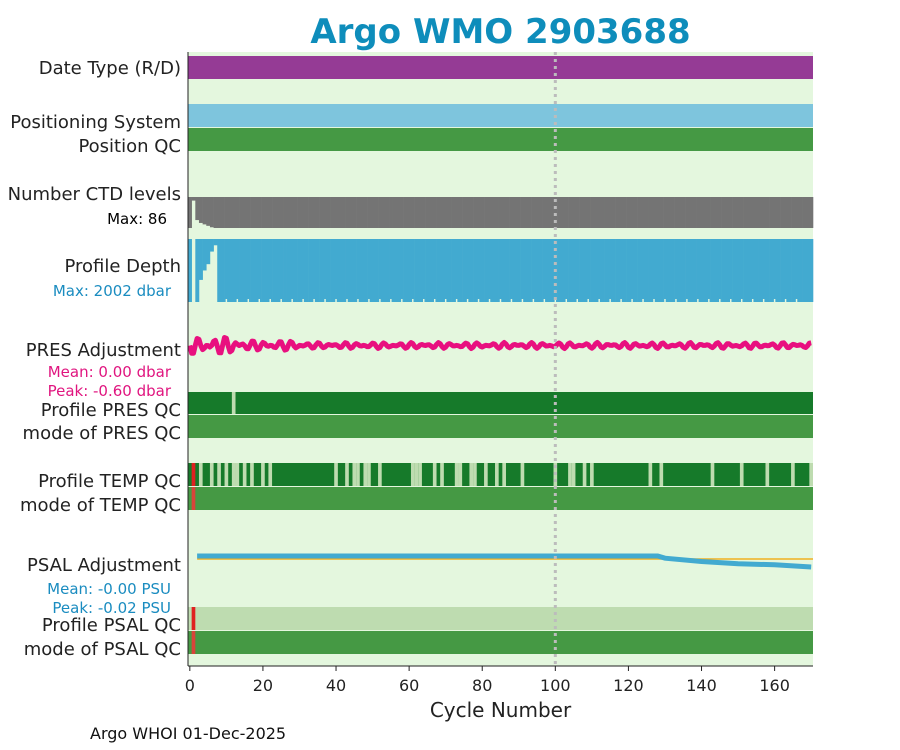 This screenshot has width=900, height=750. What do you see at coordinates (190, 685) in the screenshot?
I see `x-tick-label: 0` at bounding box center [190, 685].